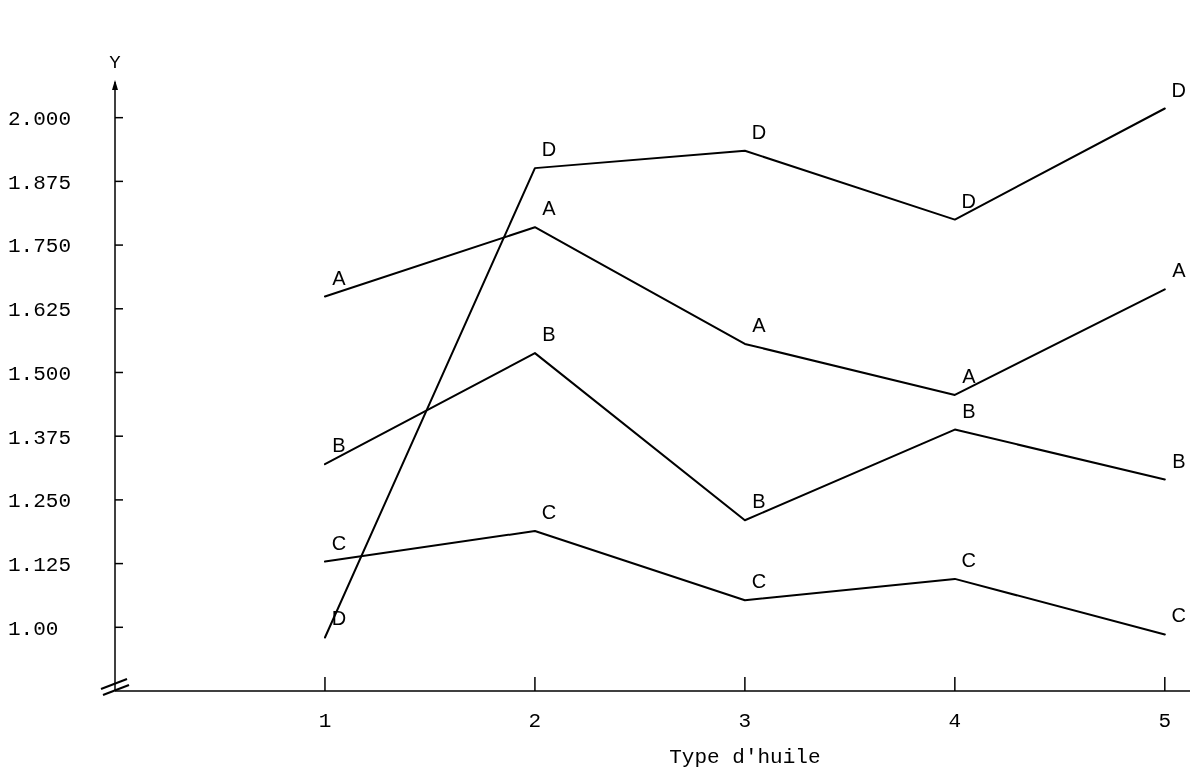  Describe the element at coordinates (339, 542) in the screenshot. I see `series-label: C` at that location.